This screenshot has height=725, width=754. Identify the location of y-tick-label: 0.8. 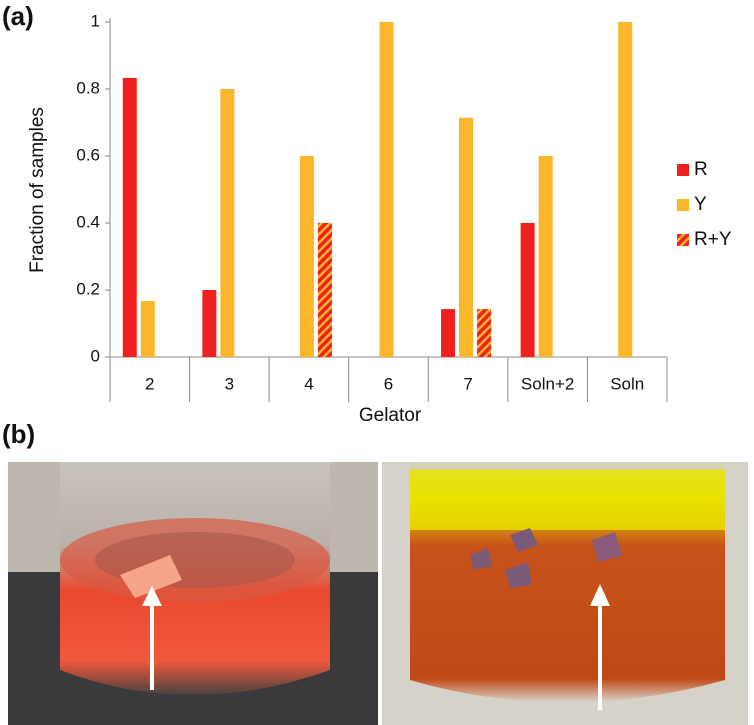
(88, 87).